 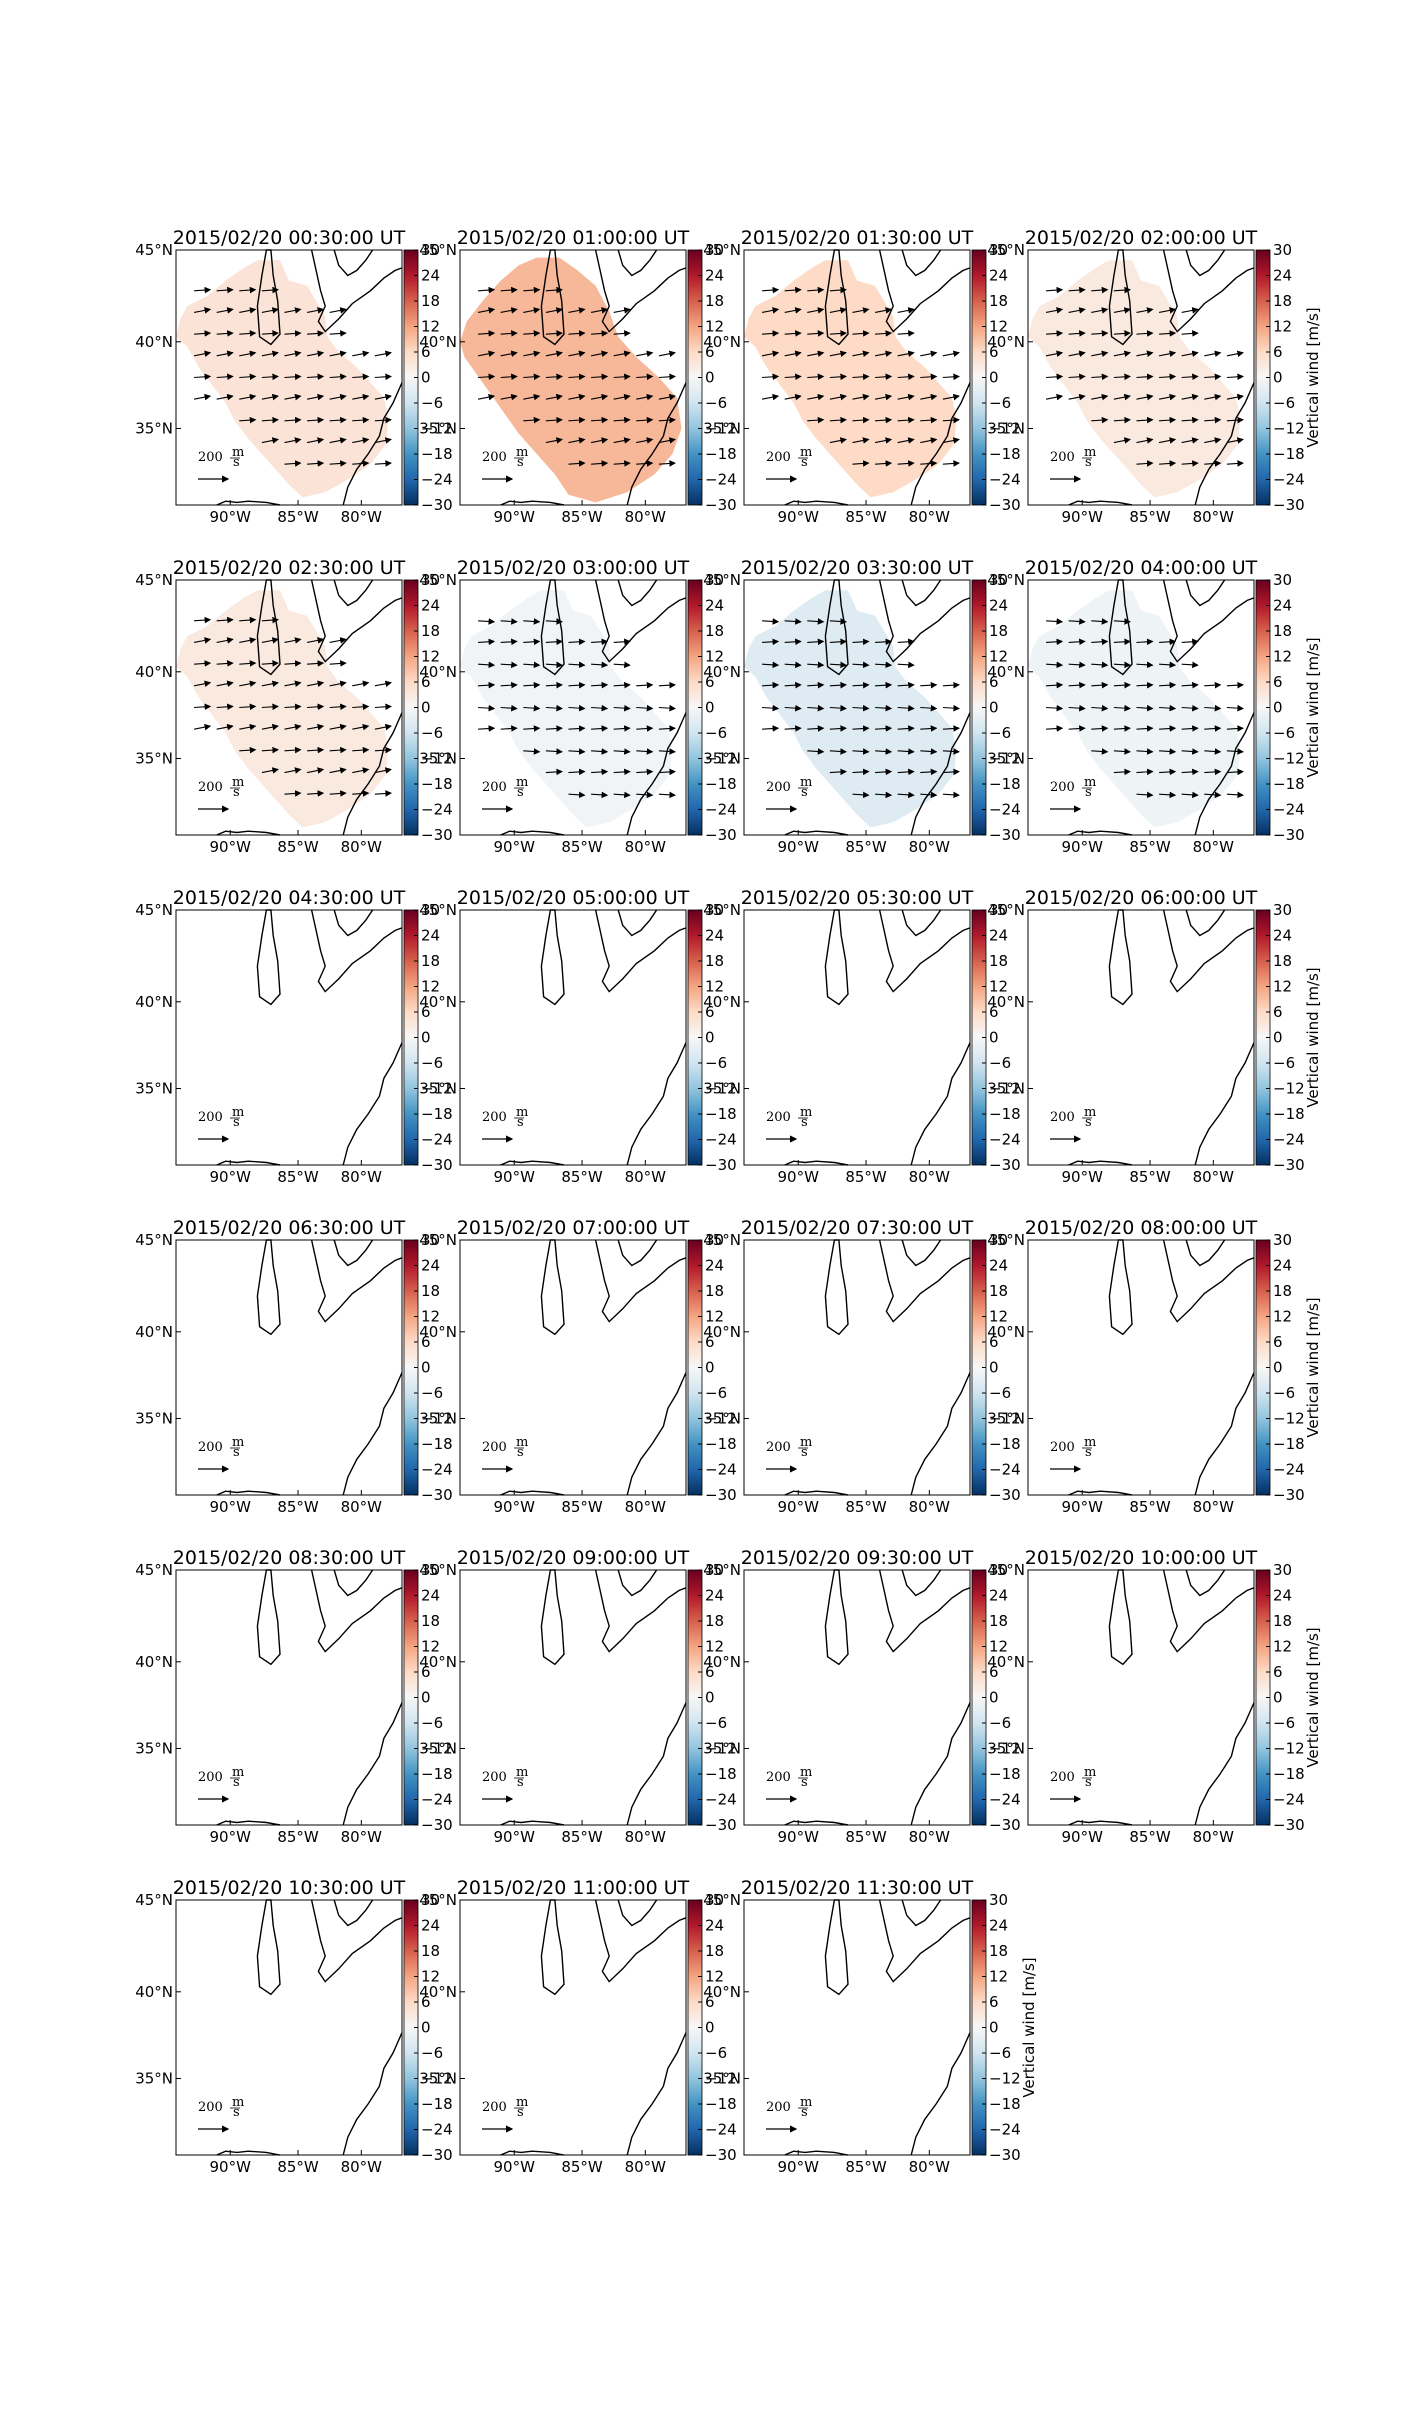 What do you see at coordinates (573, 1888) in the screenshot?
I see `panel-title: 2015/02/20 11:00:00 UT` at bounding box center [573, 1888].